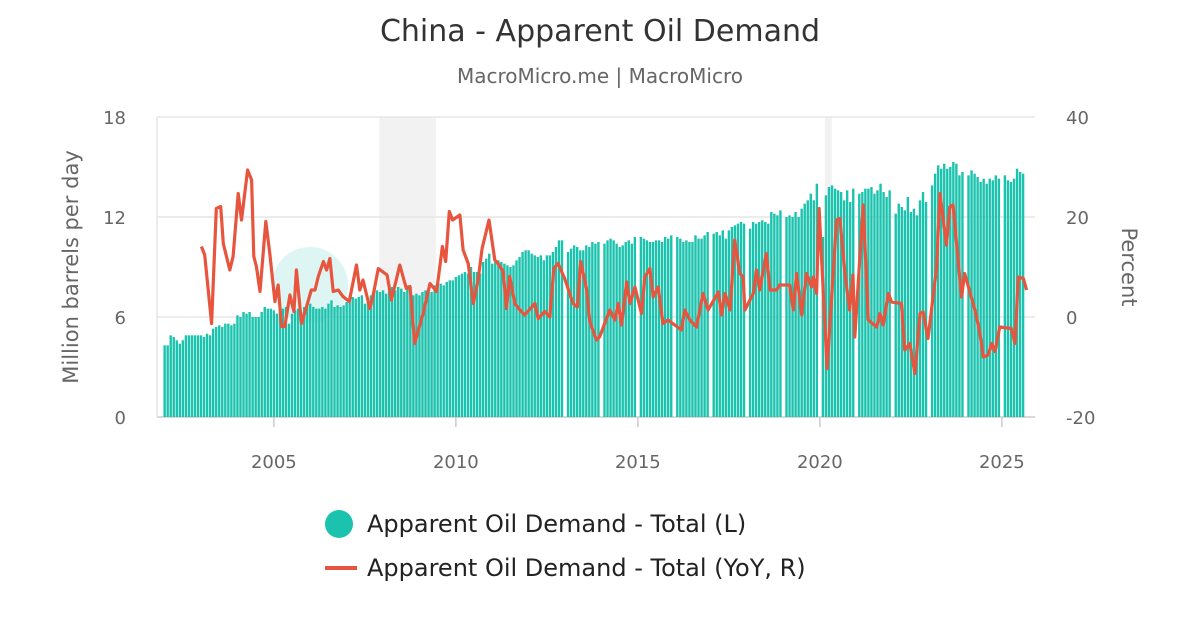 This screenshot has width=1200, height=630. Describe the element at coordinates (586, 568) in the screenshot. I see `legend-label-line: Apparent Oil Demand - Total (YoY, R)` at that location.